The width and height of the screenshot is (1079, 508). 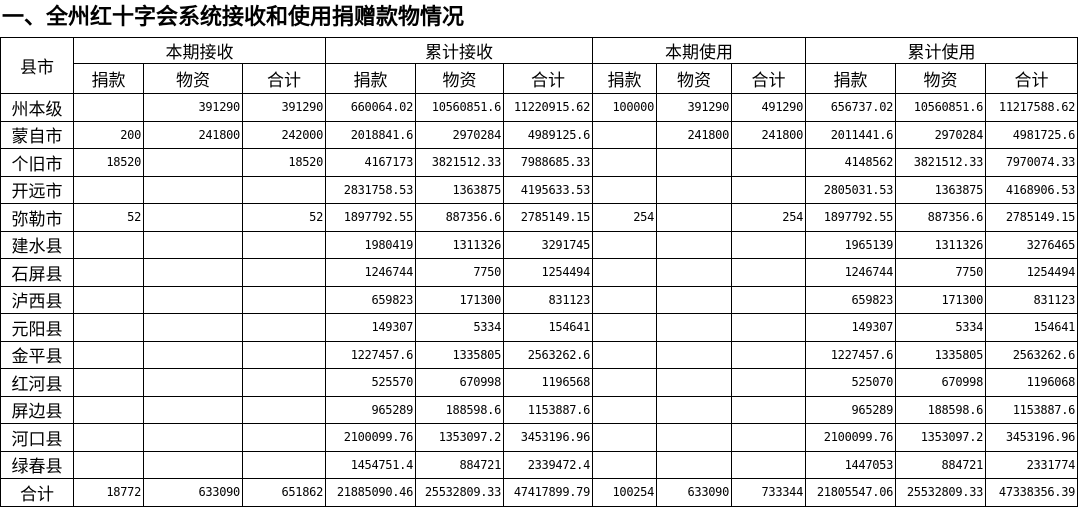 I want to click on corner-header: 县市, so click(x=37, y=65).